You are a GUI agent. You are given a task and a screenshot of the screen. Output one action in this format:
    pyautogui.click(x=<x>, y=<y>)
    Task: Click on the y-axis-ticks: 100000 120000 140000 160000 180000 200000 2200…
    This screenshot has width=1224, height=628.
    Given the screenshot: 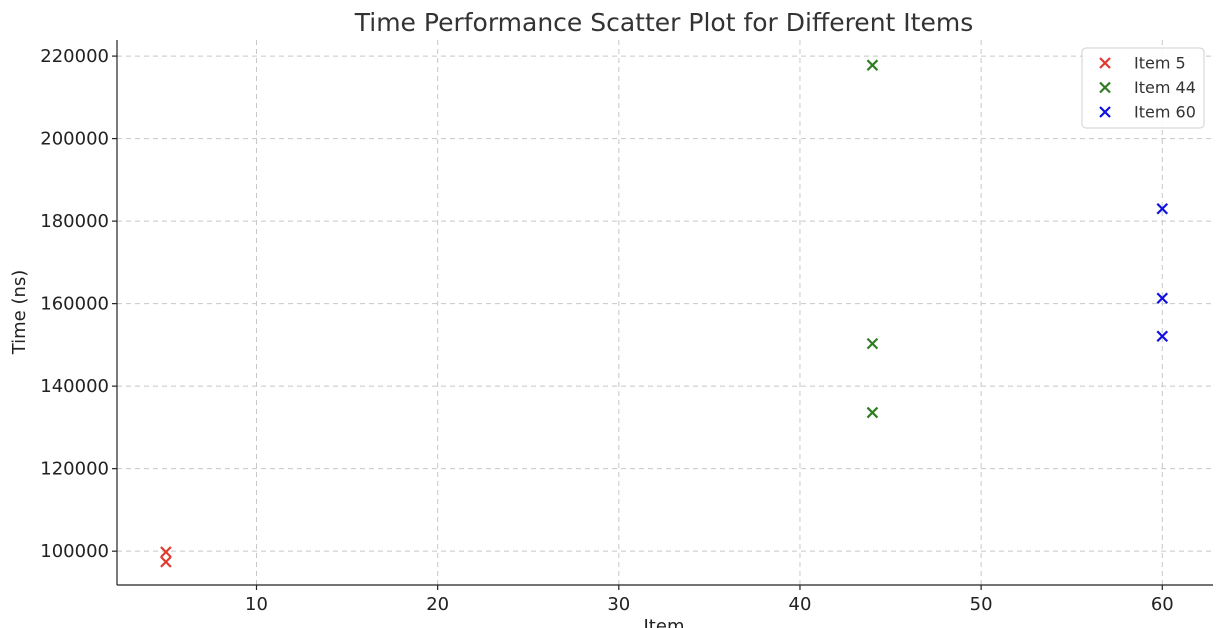 What is the action you would take?
    pyautogui.click(x=78, y=304)
    